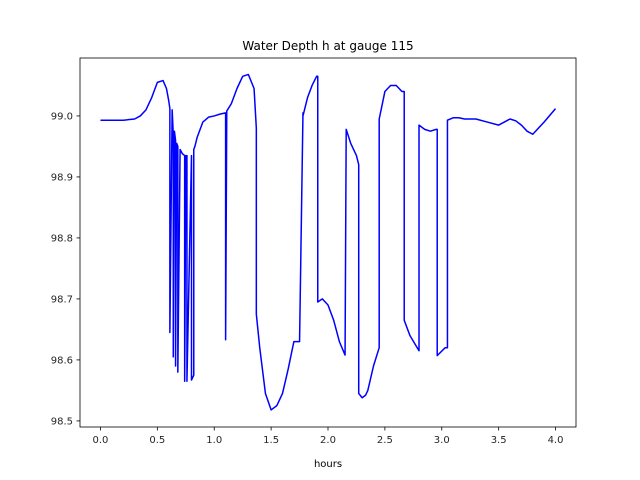 This screenshot has width=640, height=480. What do you see at coordinates (271, 440) in the screenshot?
I see `x-tick-label: 1.5` at bounding box center [271, 440].